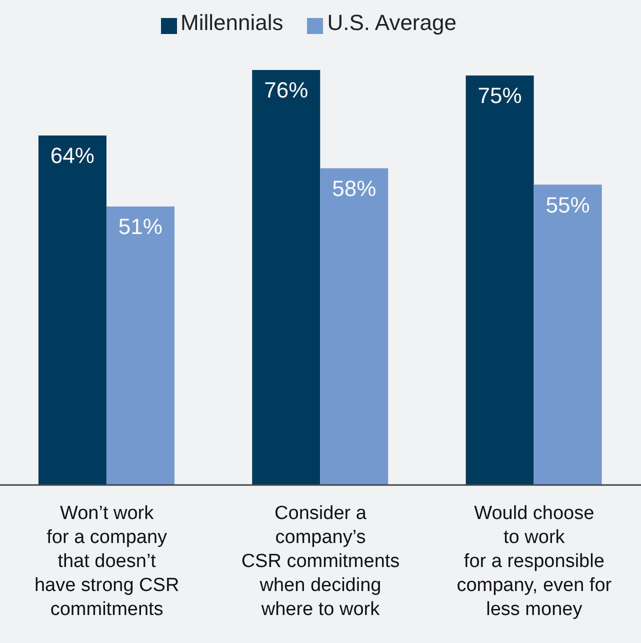 The height and width of the screenshot is (643, 641). What do you see at coordinates (107, 561) in the screenshot?
I see `x-tick-label: Won’t work for a company that doesn’t have strong CSR commitments` at bounding box center [107, 561].